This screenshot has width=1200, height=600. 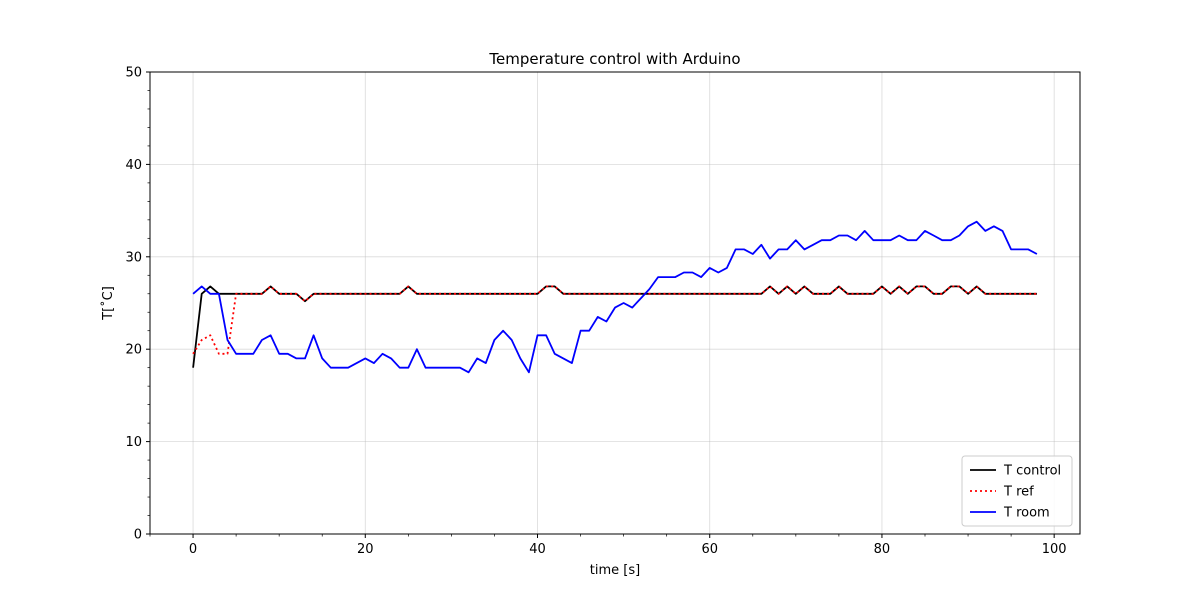 What do you see at coordinates (614, 59) in the screenshot?
I see `chart-title: Temperature control with Arduino` at bounding box center [614, 59].